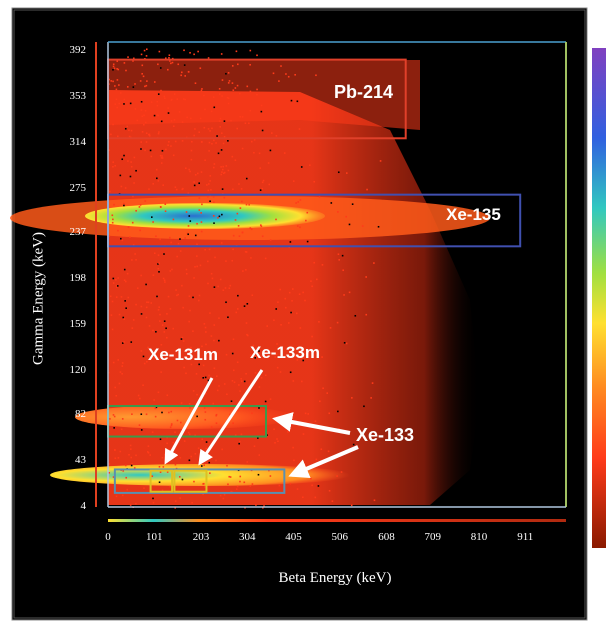  What do you see at coordinates (285, 352) in the screenshot?
I see `label-xe133m: Xe-133m` at bounding box center [285, 352].